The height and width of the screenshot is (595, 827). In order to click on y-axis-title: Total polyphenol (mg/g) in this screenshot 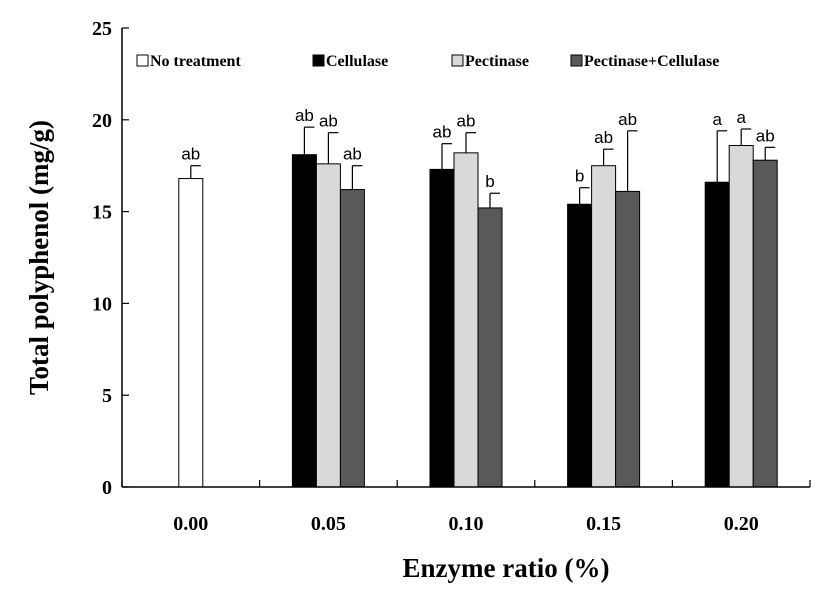, I will do `click(39, 257)`.